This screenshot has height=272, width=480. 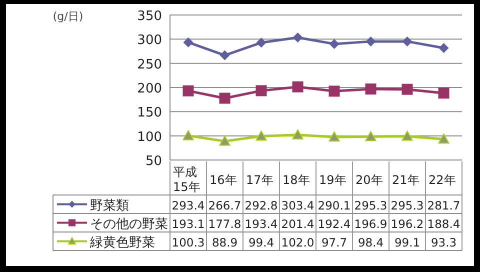 I want to click on data-label: 293.4, so click(x=188, y=205).